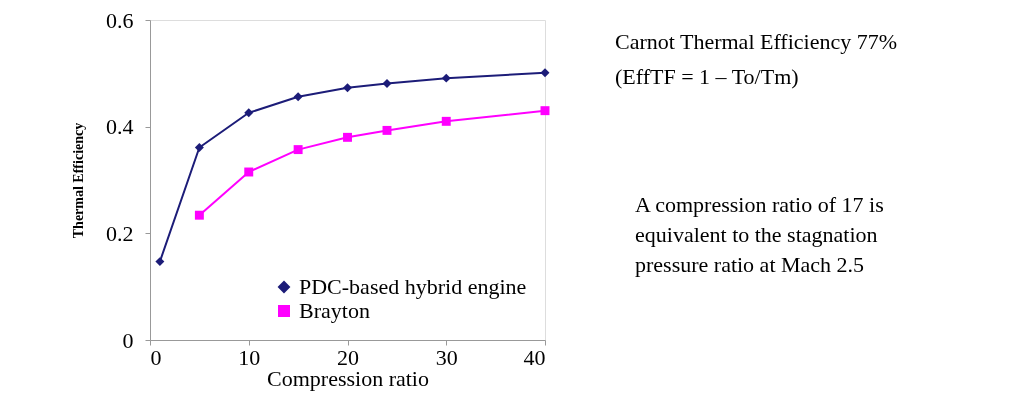  What do you see at coordinates (534, 357) in the screenshot?
I see `x-tick-label: 40` at bounding box center [534, 357].